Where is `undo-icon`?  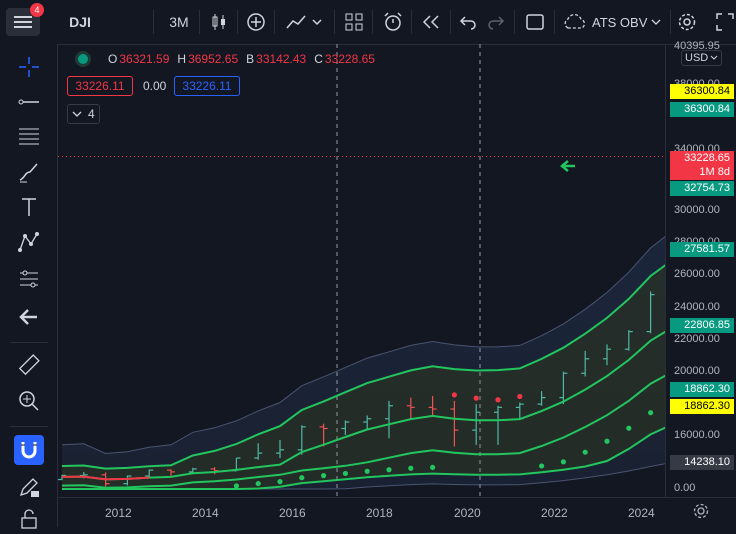 undo-icon is located at coordinates (467, 23).